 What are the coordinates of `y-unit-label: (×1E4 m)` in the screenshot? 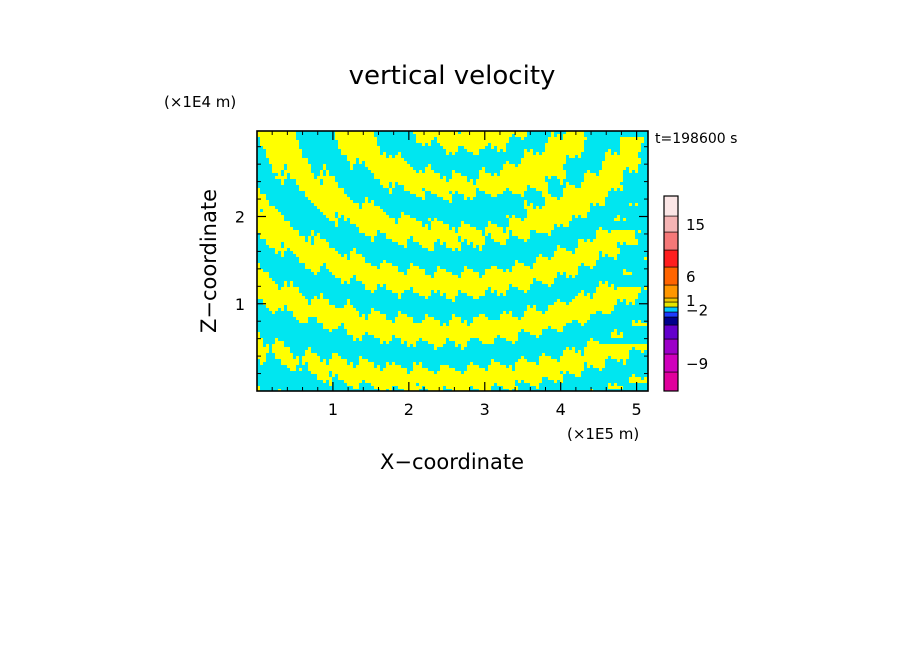 It's located at (200, 102).